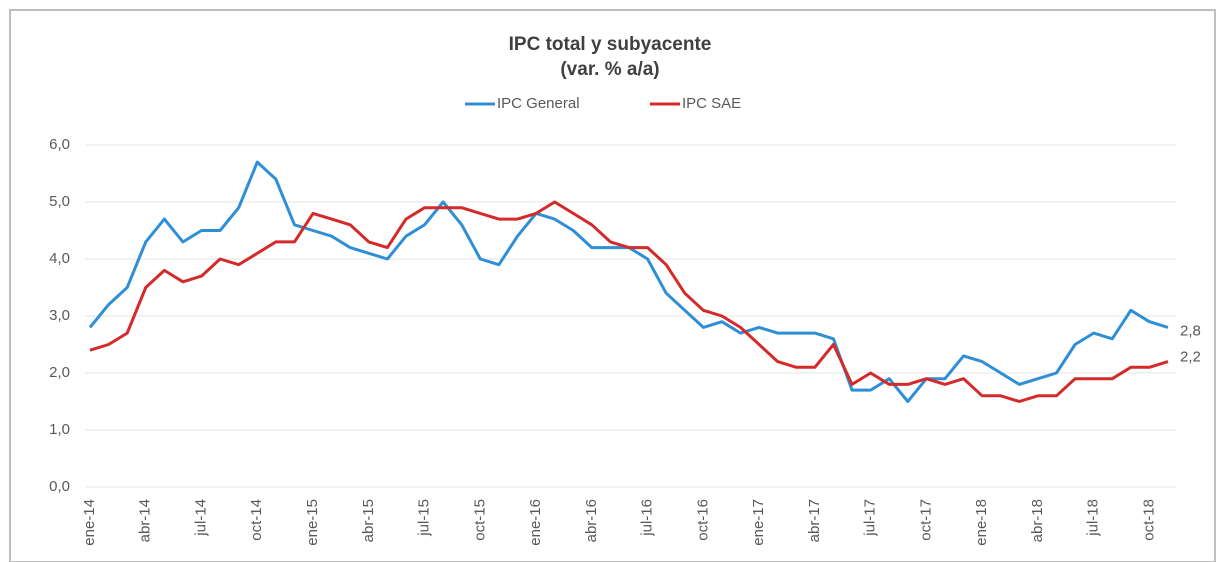 The image size is (1220, 562). What do you see at coordinates (610, 44) in the screenshot?
I see `chart-title: IPC total y subyacente` at bounding box center [610, 44].